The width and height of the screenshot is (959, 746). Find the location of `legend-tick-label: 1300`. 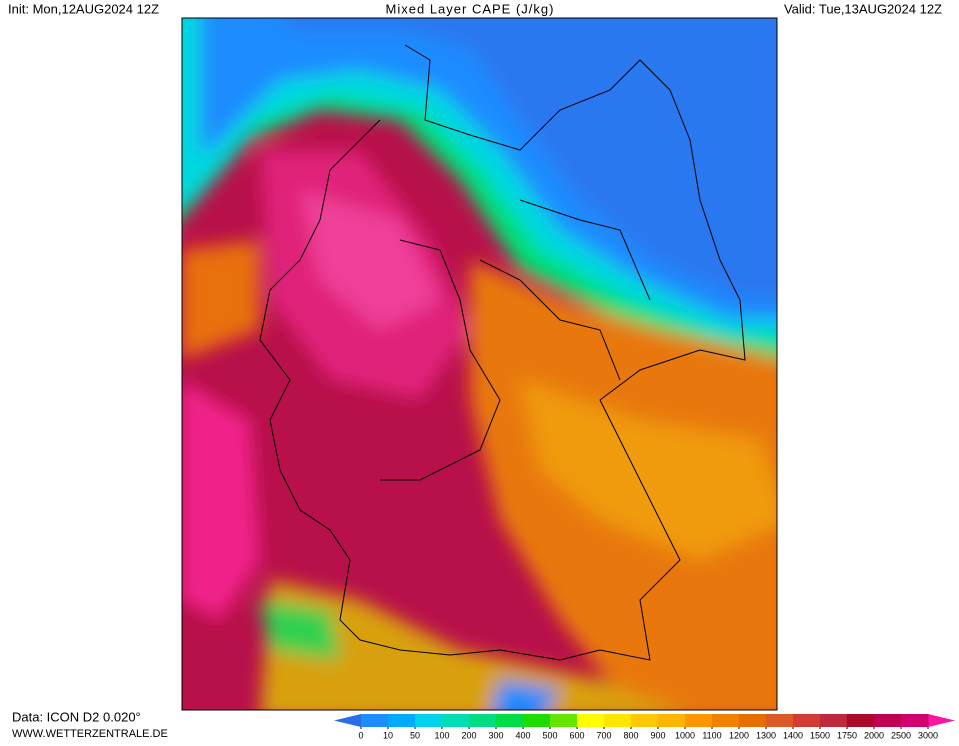

legend-tick-label: 1300 is located at coordinates (766, 735).